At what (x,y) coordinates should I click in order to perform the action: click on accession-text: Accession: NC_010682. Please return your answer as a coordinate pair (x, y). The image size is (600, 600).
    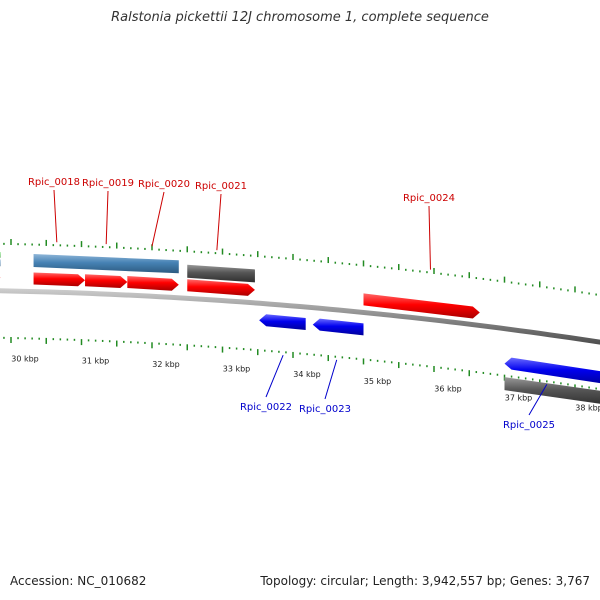
    Looking at the image, I should click on (78, 581).